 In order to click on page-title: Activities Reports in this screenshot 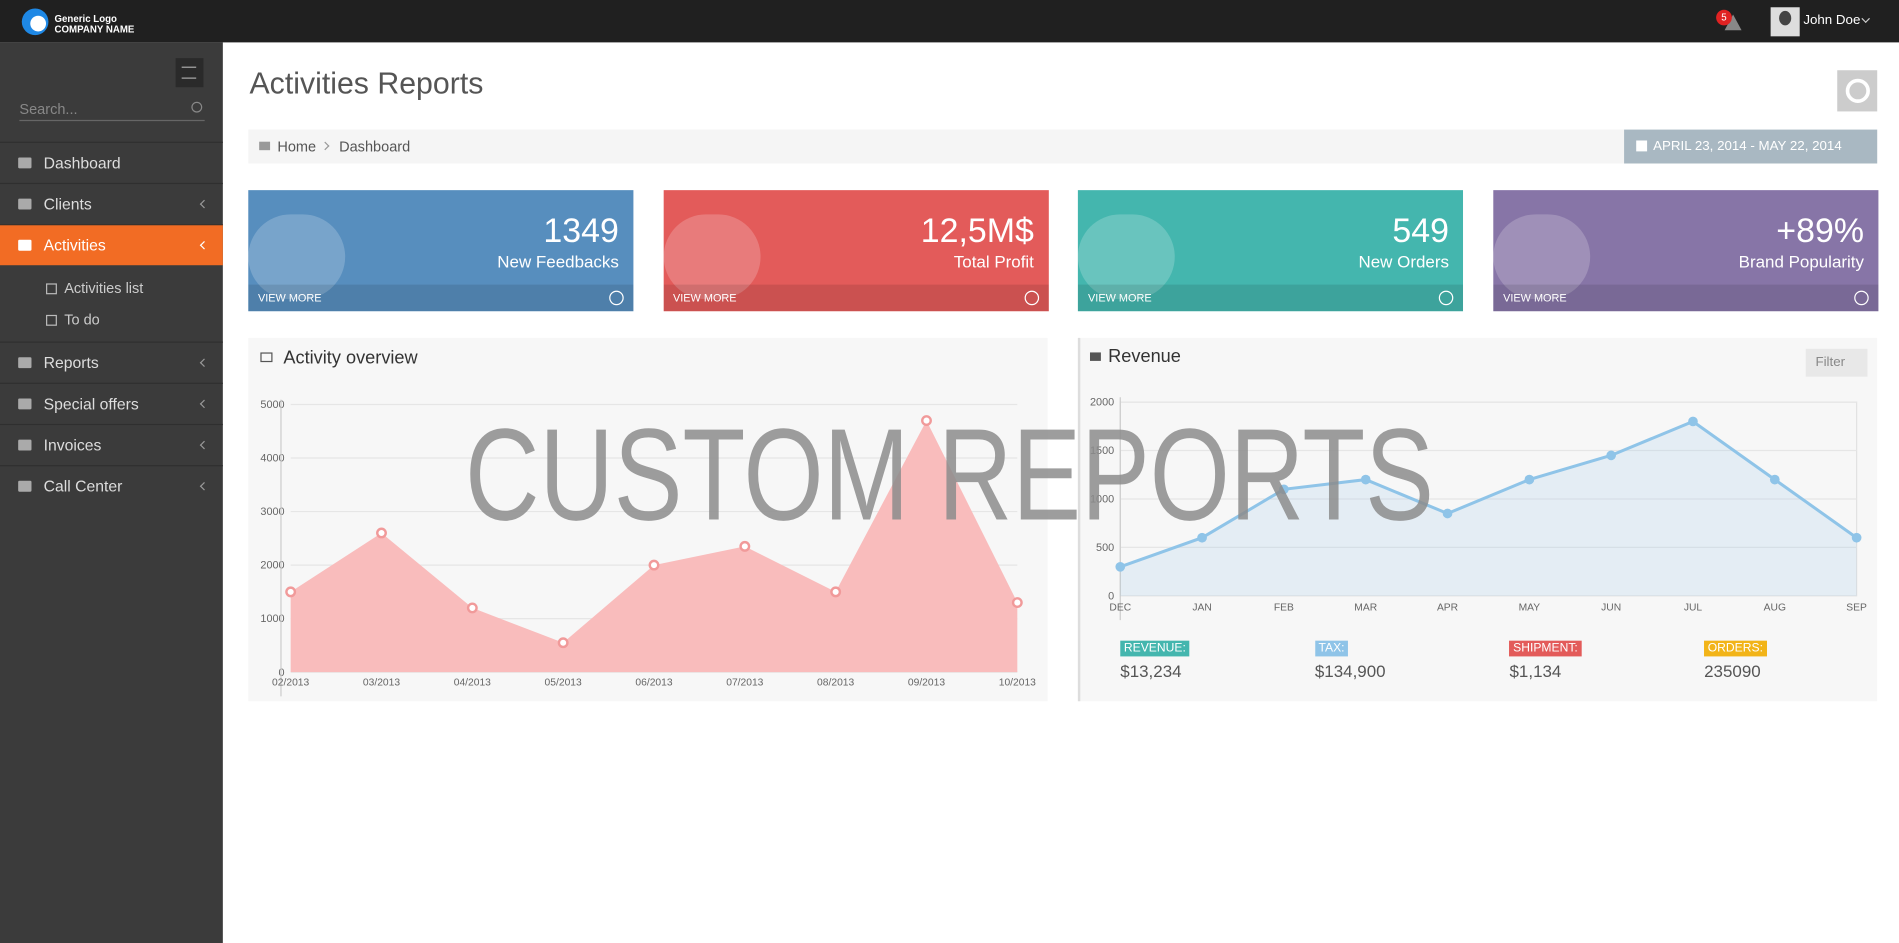, I will do `click(366, 83)`.